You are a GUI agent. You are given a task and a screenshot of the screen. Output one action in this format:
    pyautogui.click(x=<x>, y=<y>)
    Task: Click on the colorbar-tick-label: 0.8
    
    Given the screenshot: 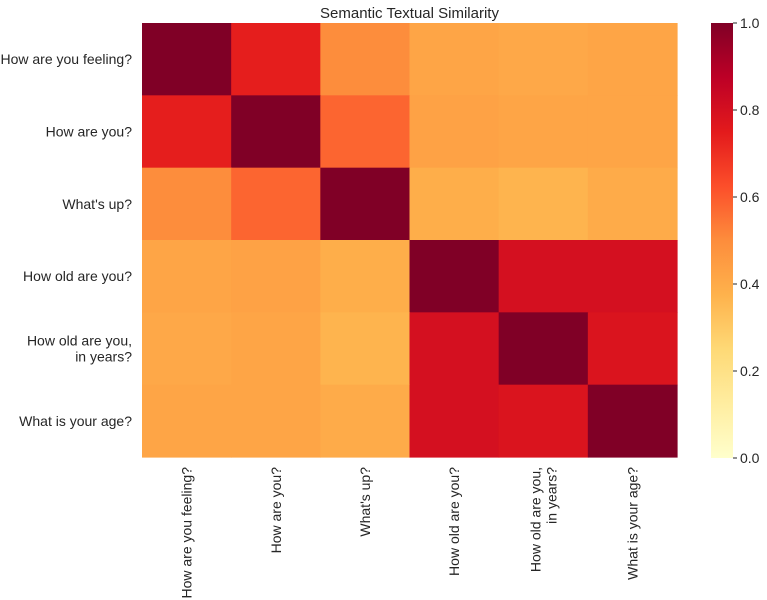 What is the action you would take?
    pyautogui.click(x=750, y=110)
    